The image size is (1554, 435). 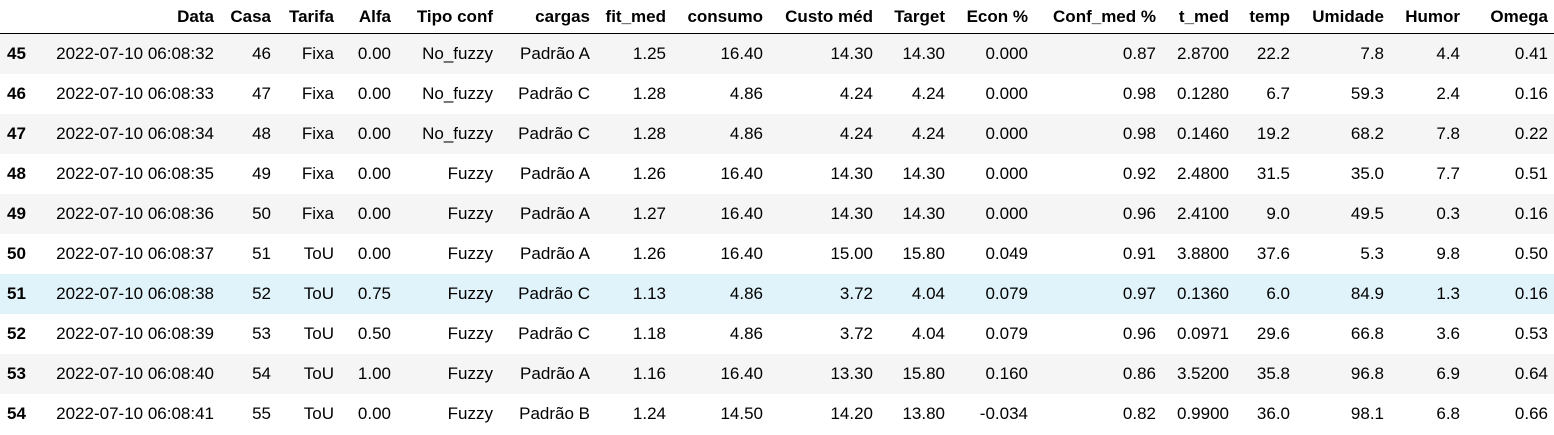 I want to click on table-cell: 0.9900, so click(x=1203, y=413).